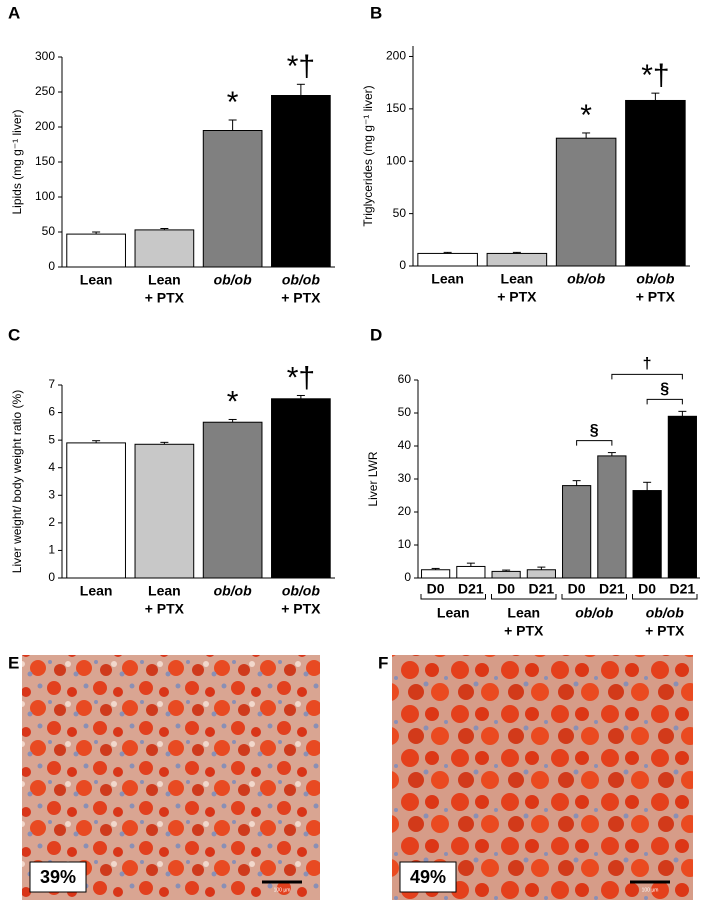  I want to click on panel-letter: F, so click(383, 662).